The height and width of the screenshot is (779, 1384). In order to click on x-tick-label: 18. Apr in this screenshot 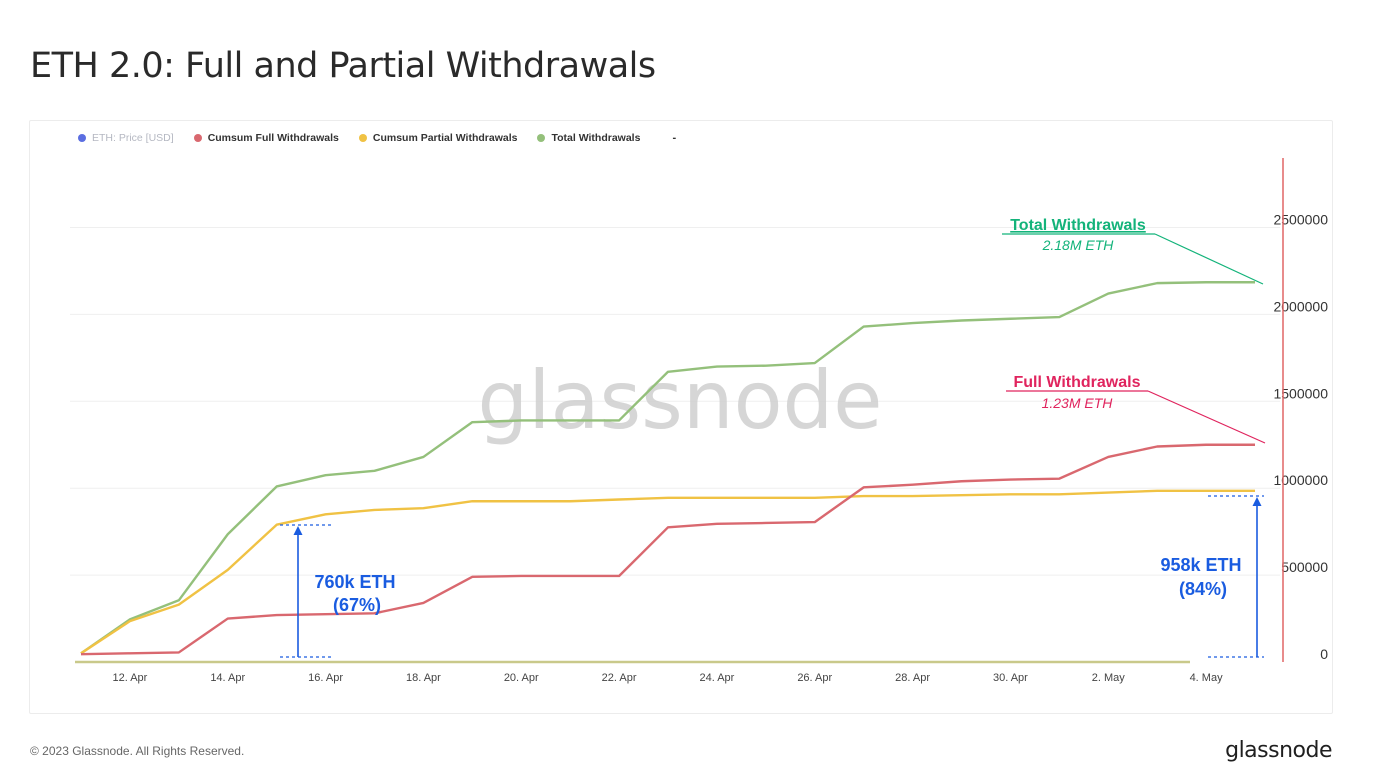, I will do `click(423, 678)`.